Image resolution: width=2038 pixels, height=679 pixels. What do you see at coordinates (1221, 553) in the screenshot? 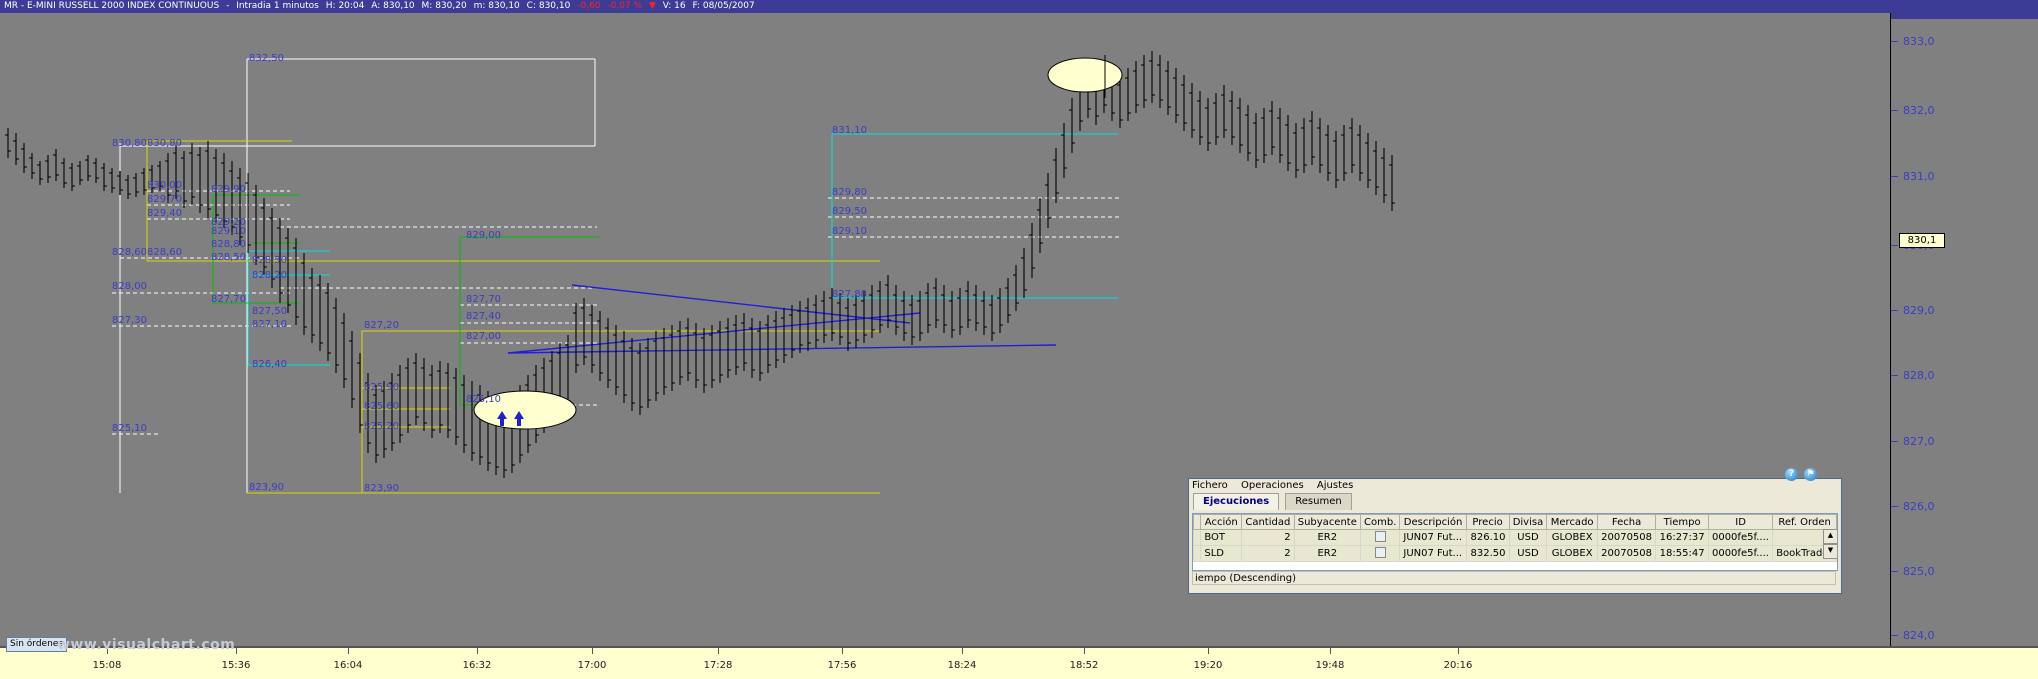
I see `cell-accion: SLD` at bounding box center [1221, 553].